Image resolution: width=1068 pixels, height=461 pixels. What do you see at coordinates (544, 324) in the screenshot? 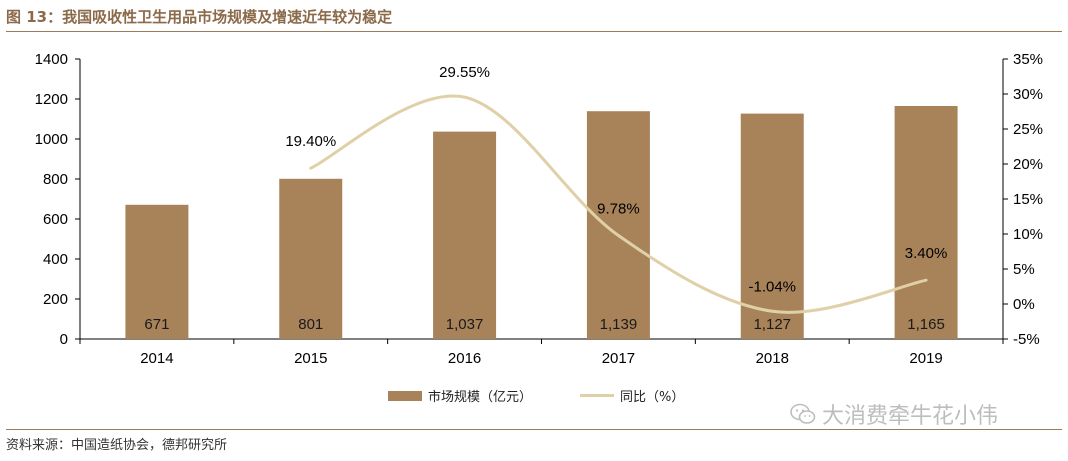
I see `bar-labels: 671 801 1,037 1,139 1,127 1,165` at bounding box center [544, 324].